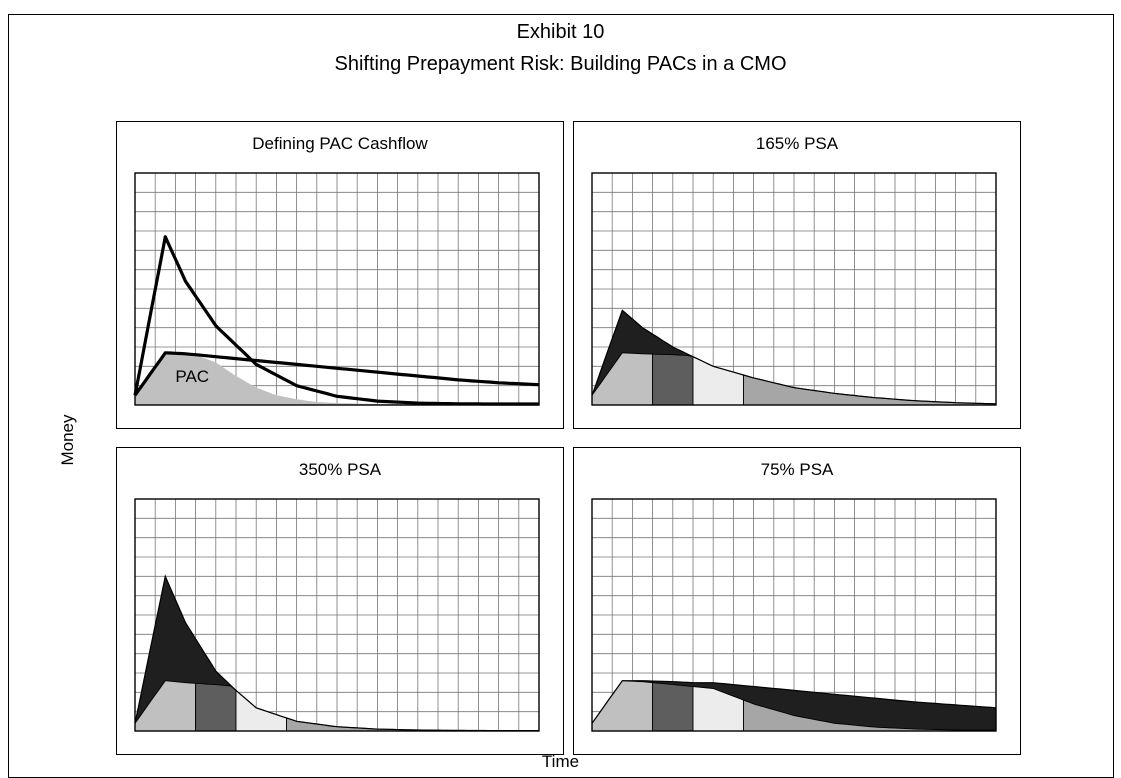 Image resolution: width=1121 pixels, height=778 pixels. I want to click on exhibit-title: Exhibit 10, so click(560, 32).